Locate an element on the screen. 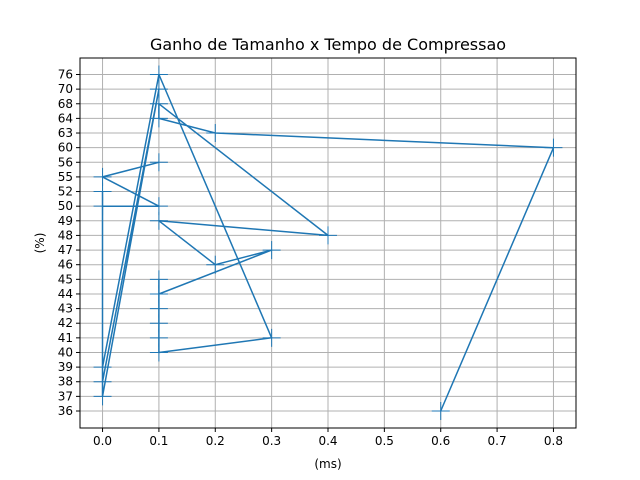  chart-title: Ganho de Tamanho x Tempo de Compressao is located at coordinates (328, 44).